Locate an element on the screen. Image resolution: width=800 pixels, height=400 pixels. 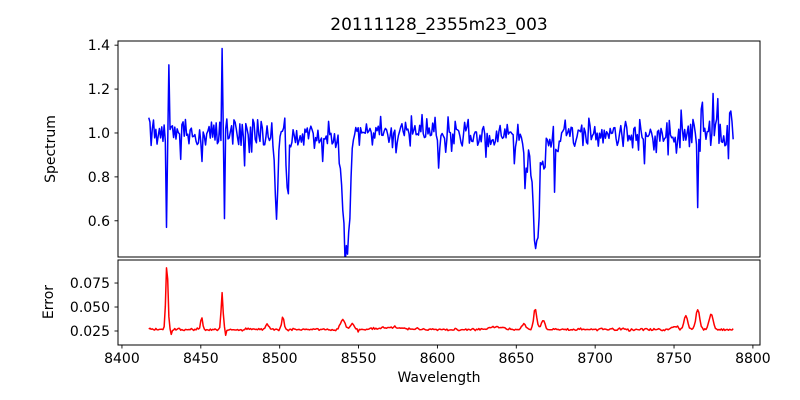
x-tick-label: 8700 is located at coordinates (595, 359).